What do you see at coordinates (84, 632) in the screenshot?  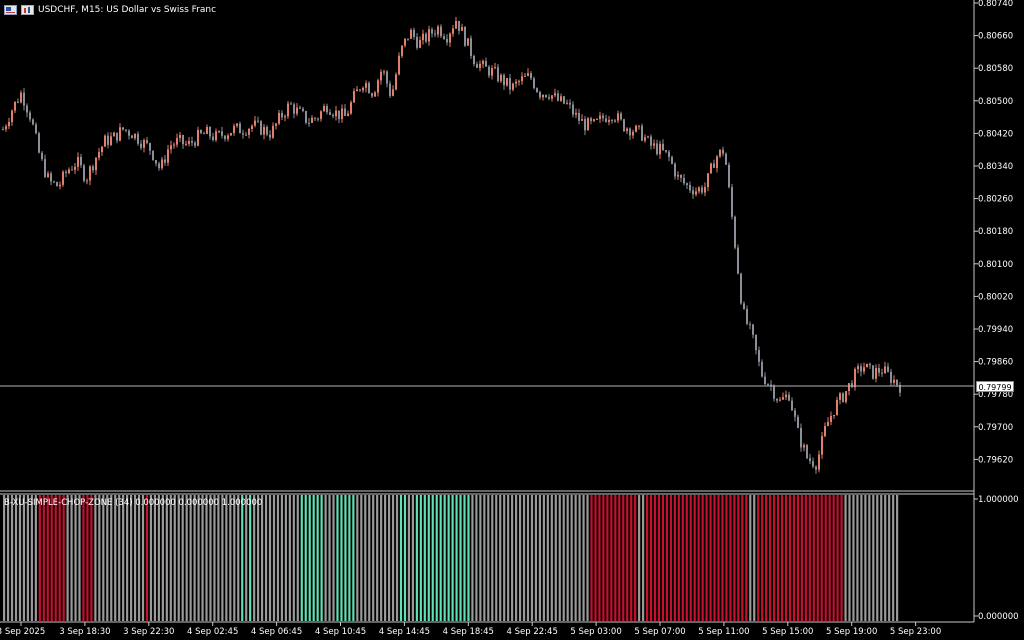 I see `time-axis-label: 3 Sep 18:30` at bounding box center [84, 632].